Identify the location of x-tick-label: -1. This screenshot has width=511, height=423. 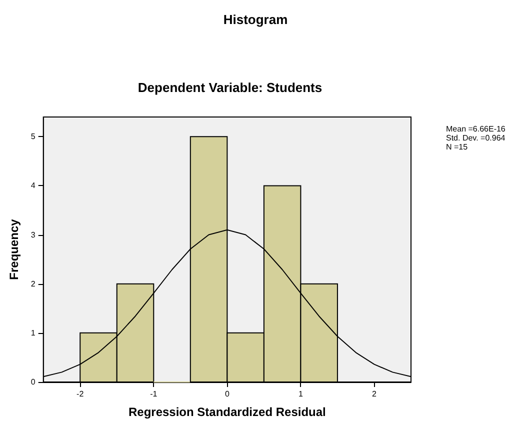
(154, 394).